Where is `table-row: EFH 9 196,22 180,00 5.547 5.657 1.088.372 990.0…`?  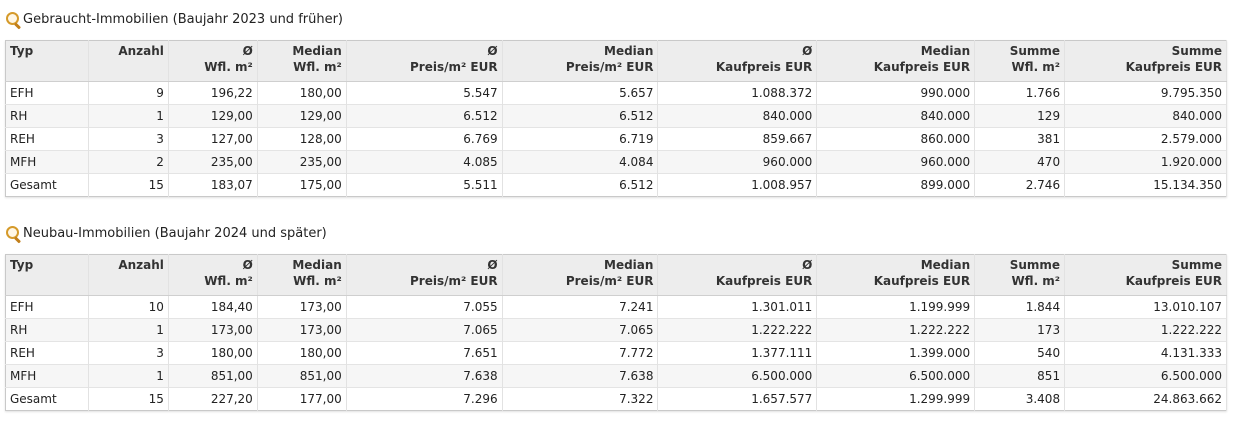 table-row: EFH 9 196,22 180,00 5.547 5.657 1.088.372 990.0… is located at coordinates (616, 93).